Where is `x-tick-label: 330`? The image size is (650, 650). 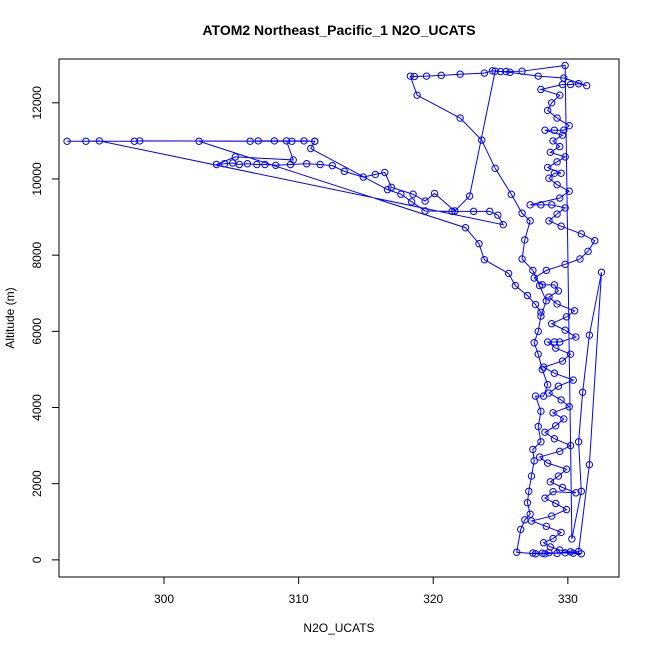 x-tick-label: 330 is located at coordinates (568, 599).